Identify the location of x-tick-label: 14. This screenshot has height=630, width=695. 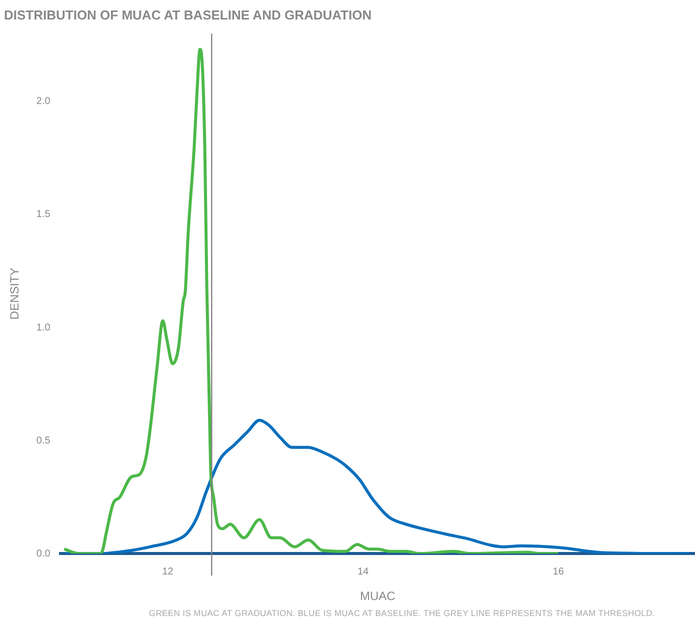
(363, 572).